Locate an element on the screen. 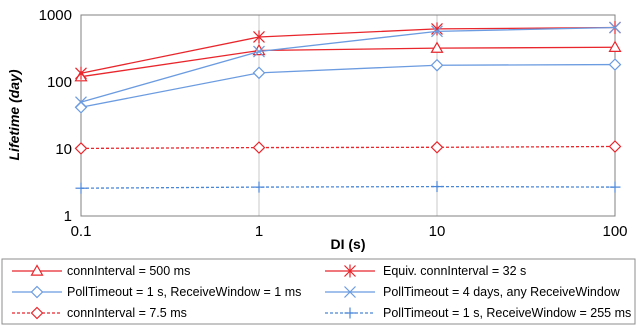 The image size is (638, 326). x-tick-label: 0.1 is located at coordinates (81, 231).